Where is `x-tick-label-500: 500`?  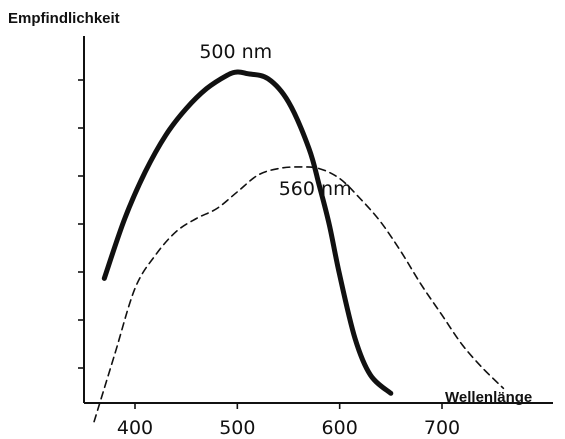 x-tick-label-500: 500 is located at coordinates (237, 428).